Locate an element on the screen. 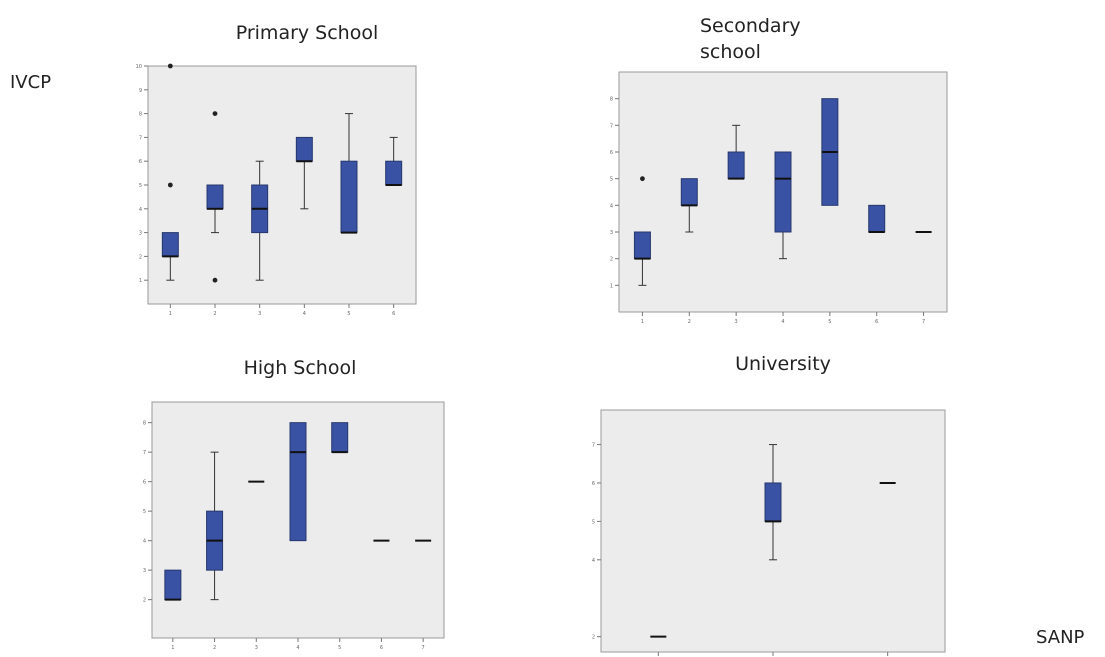 Image resolution: width=1105 pixels, height=657 pixels. boxplot-primary-school: 1 2 3 4 5 6 7 8 9 10 1 2 3 4 5 6 is located at coordinates (276, 190).